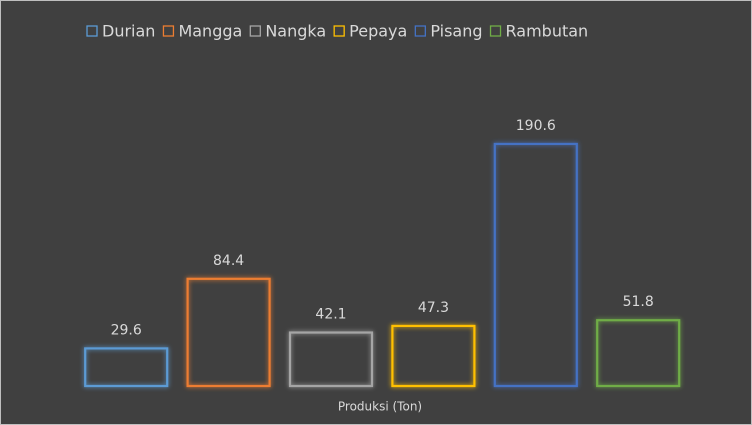  What do you see at coordinates (547, 31) in the screenshot?
I see `legend-label: Rambutan` at bounding box center [547, 31].